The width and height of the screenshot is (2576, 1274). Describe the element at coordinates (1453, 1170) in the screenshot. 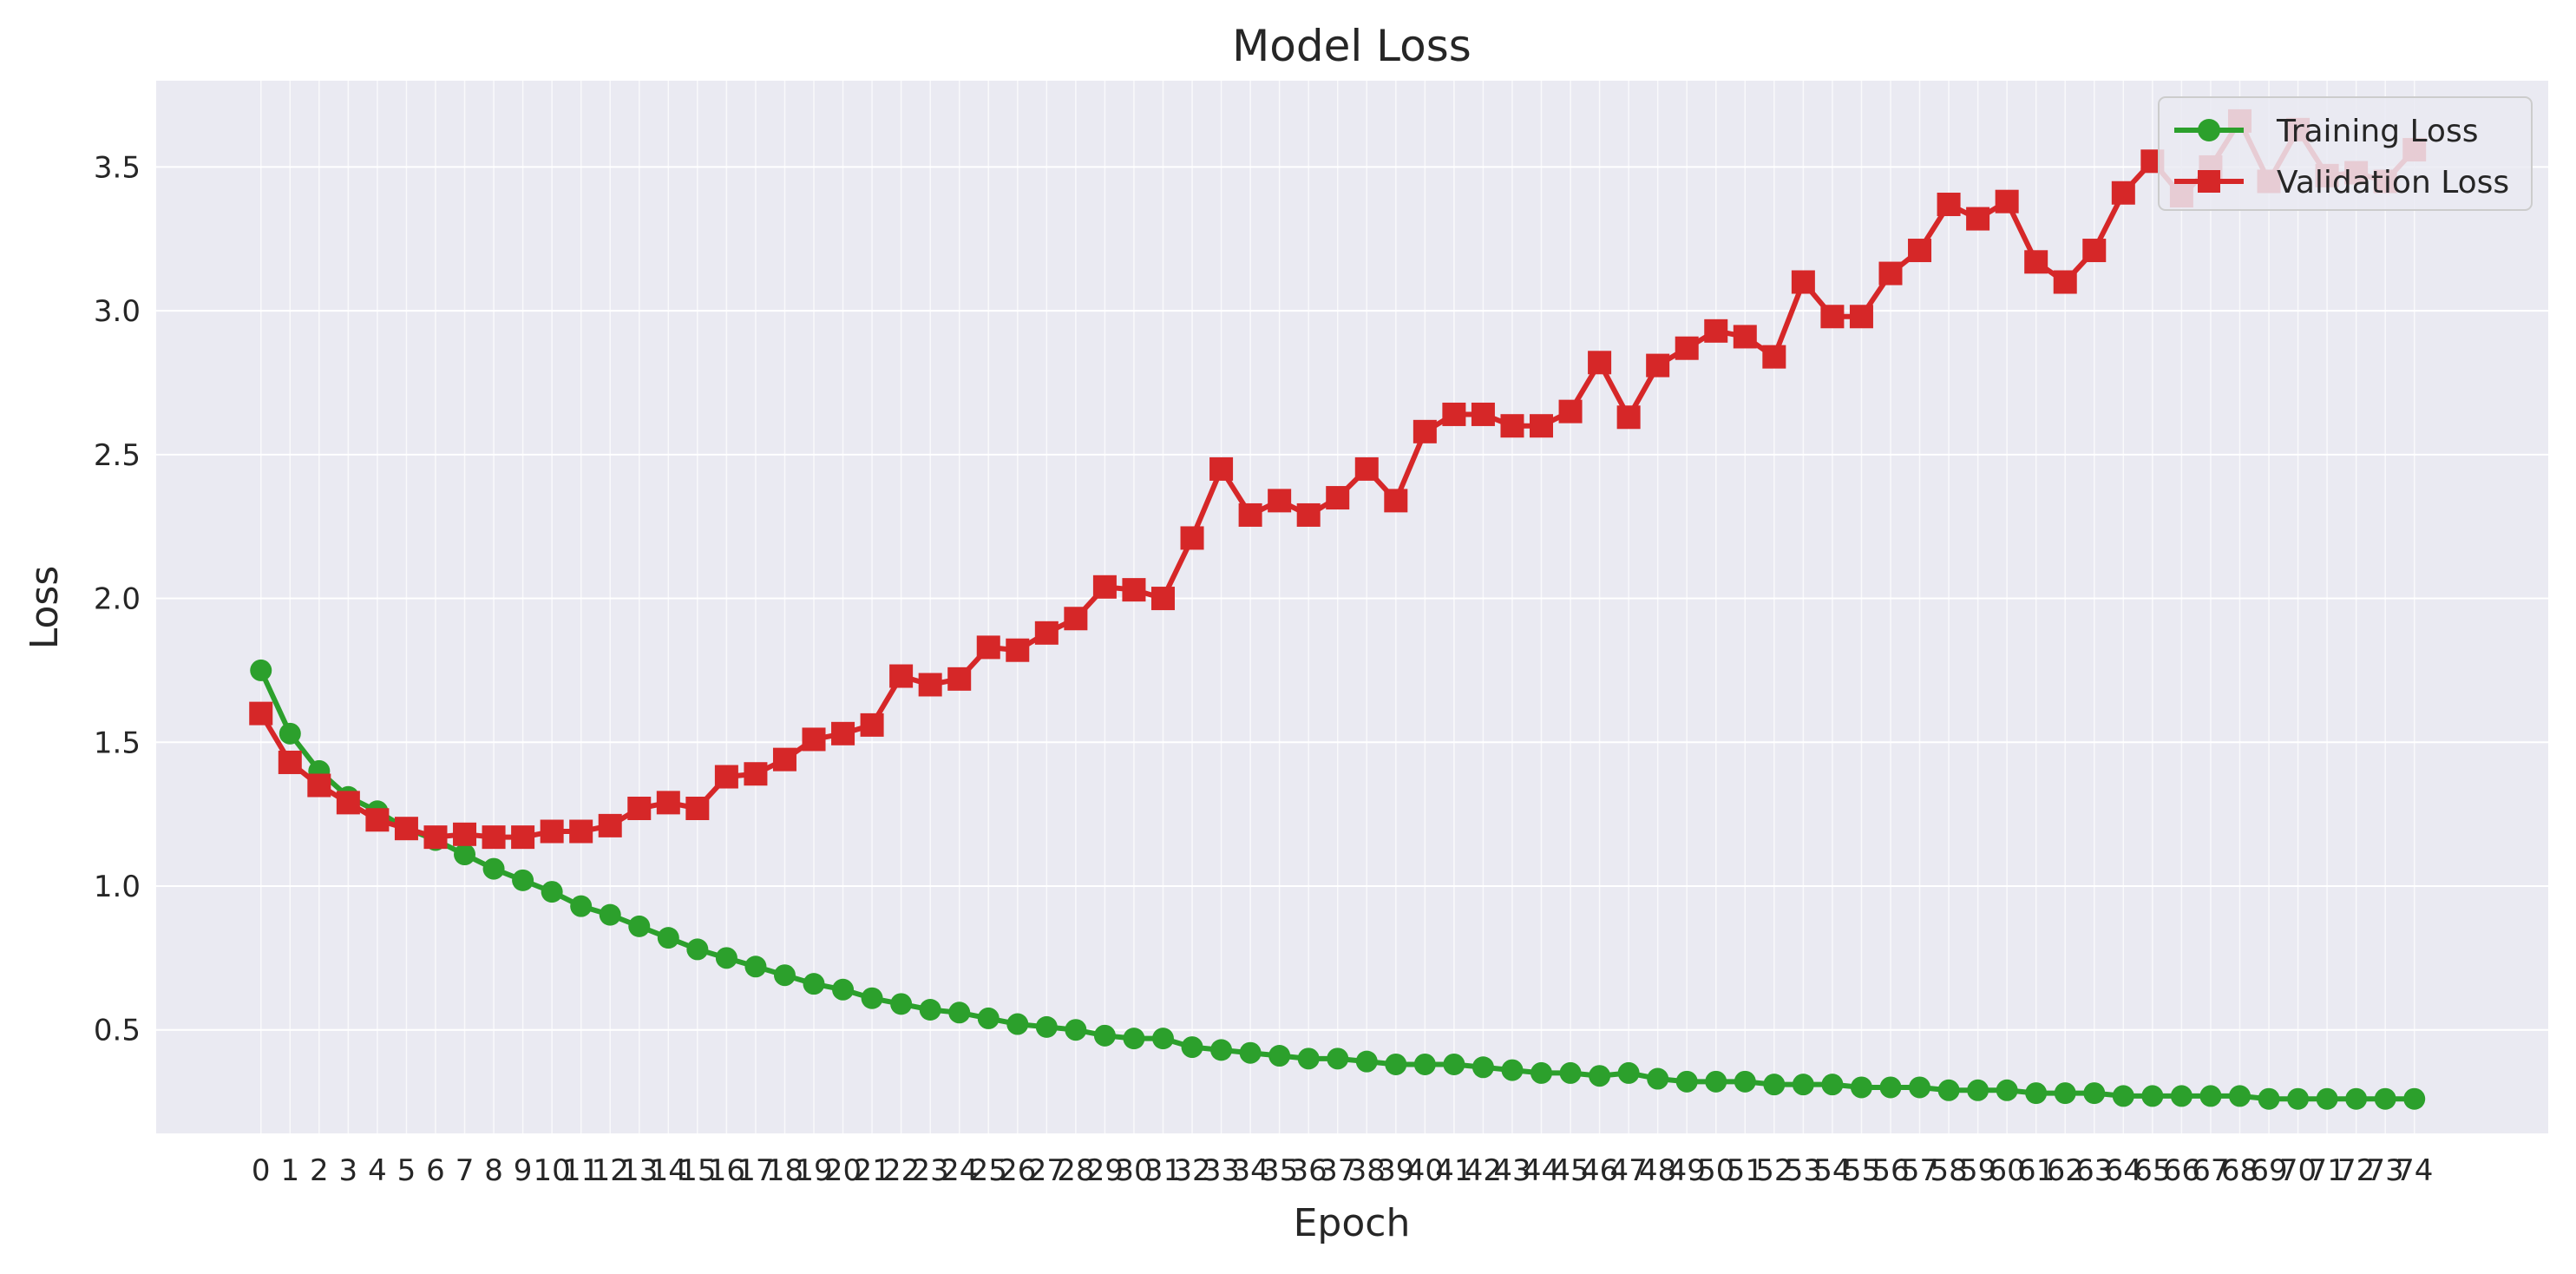

I see `x-tick-label: 41` at that location.